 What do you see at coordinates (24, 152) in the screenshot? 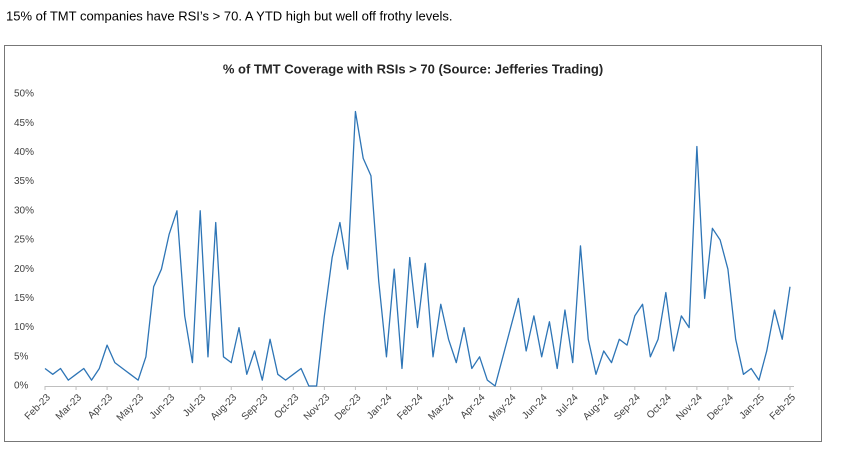
I see `y-tick-label: 40%` at bounding box center [24, 152].